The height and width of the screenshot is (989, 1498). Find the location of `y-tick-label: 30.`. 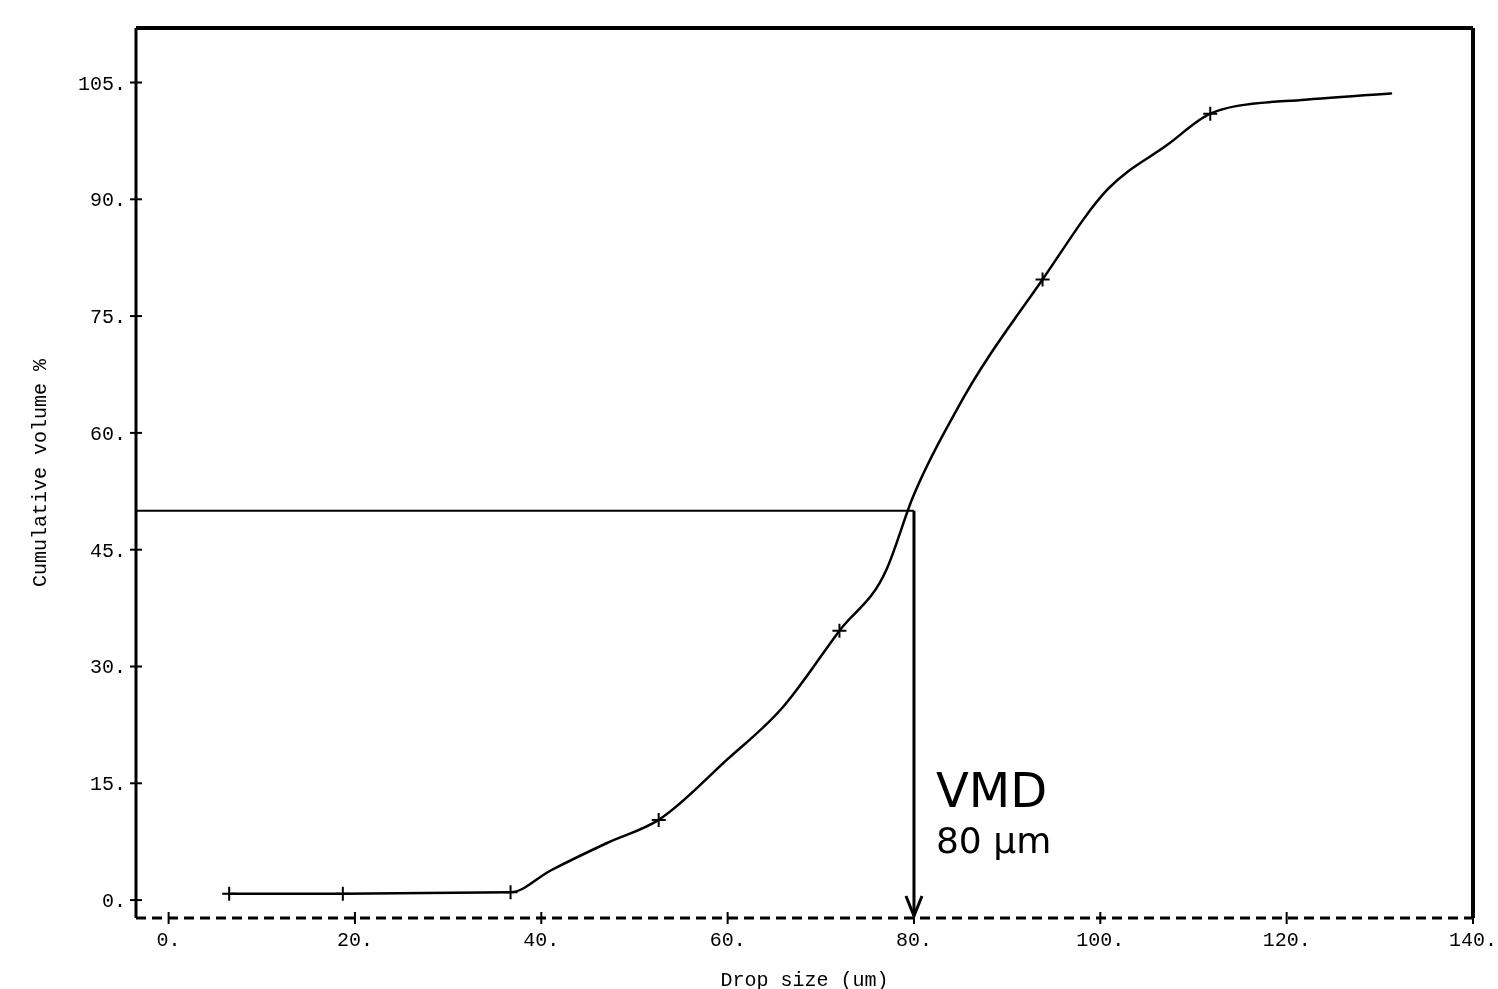

y-tick-label: 30. is located at coordinates (107, 668).